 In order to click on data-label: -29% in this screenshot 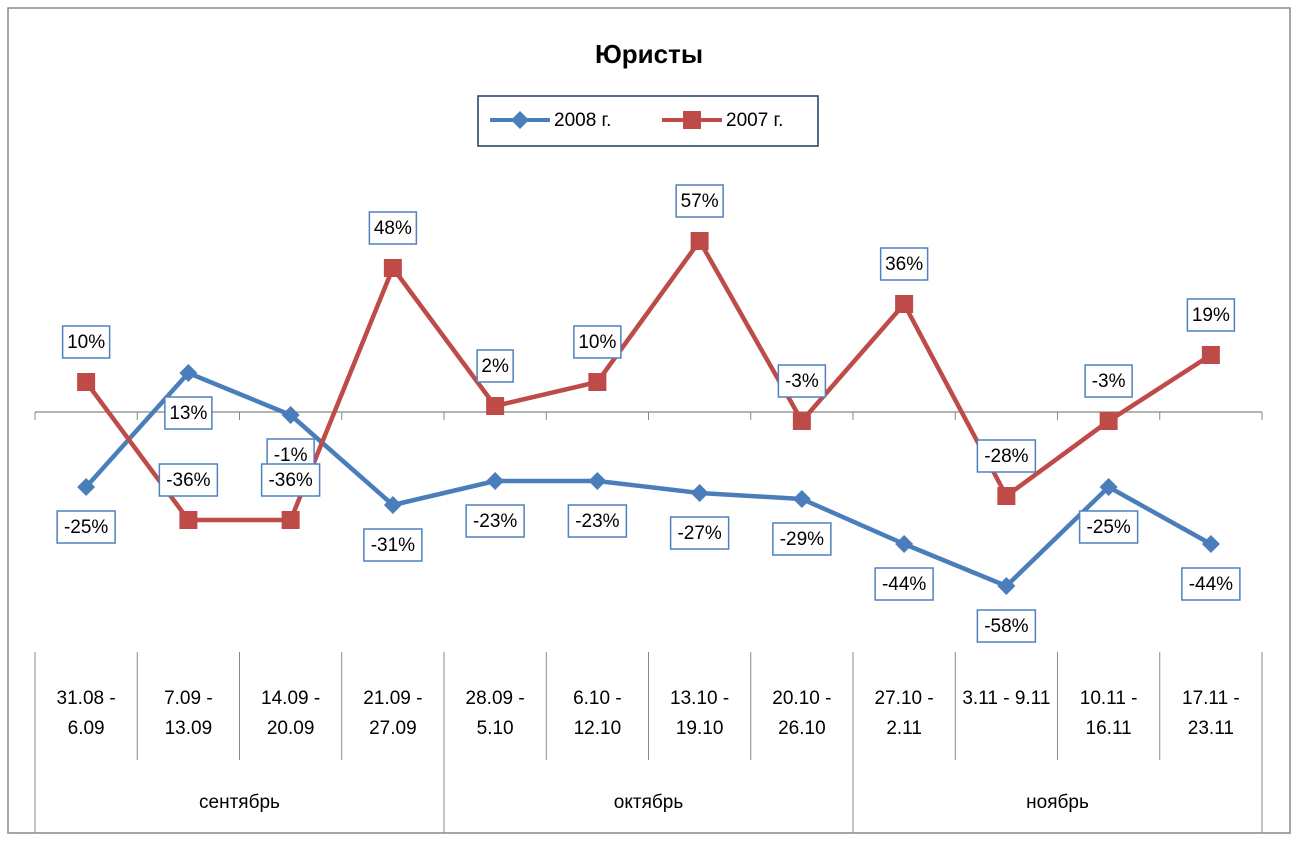, I will do `click(802, 539)`.